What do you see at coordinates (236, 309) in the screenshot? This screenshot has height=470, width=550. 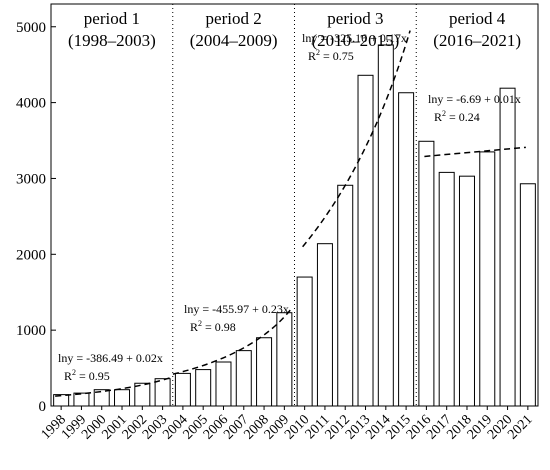 I see `trend-equation: lny = -455.97 + 0.23x` at bounding box center [236, 309].